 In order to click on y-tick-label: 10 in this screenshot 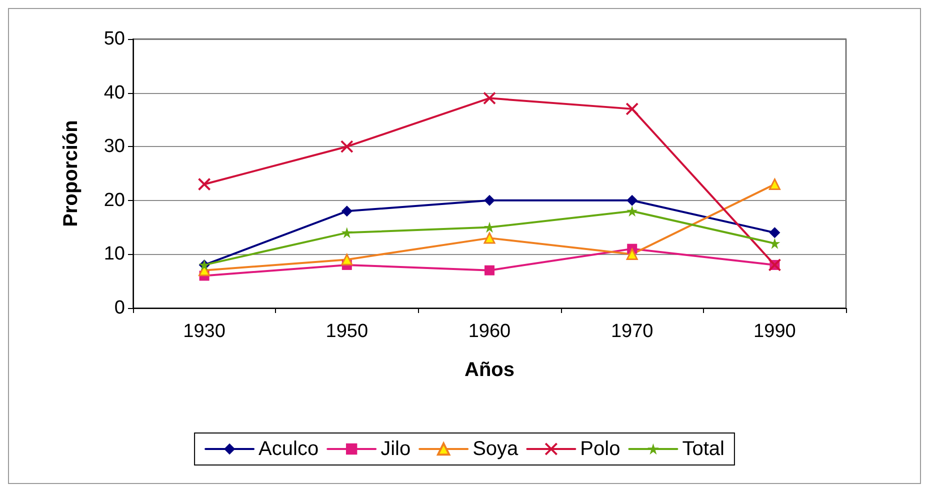, I will do `click(114, 254)`.